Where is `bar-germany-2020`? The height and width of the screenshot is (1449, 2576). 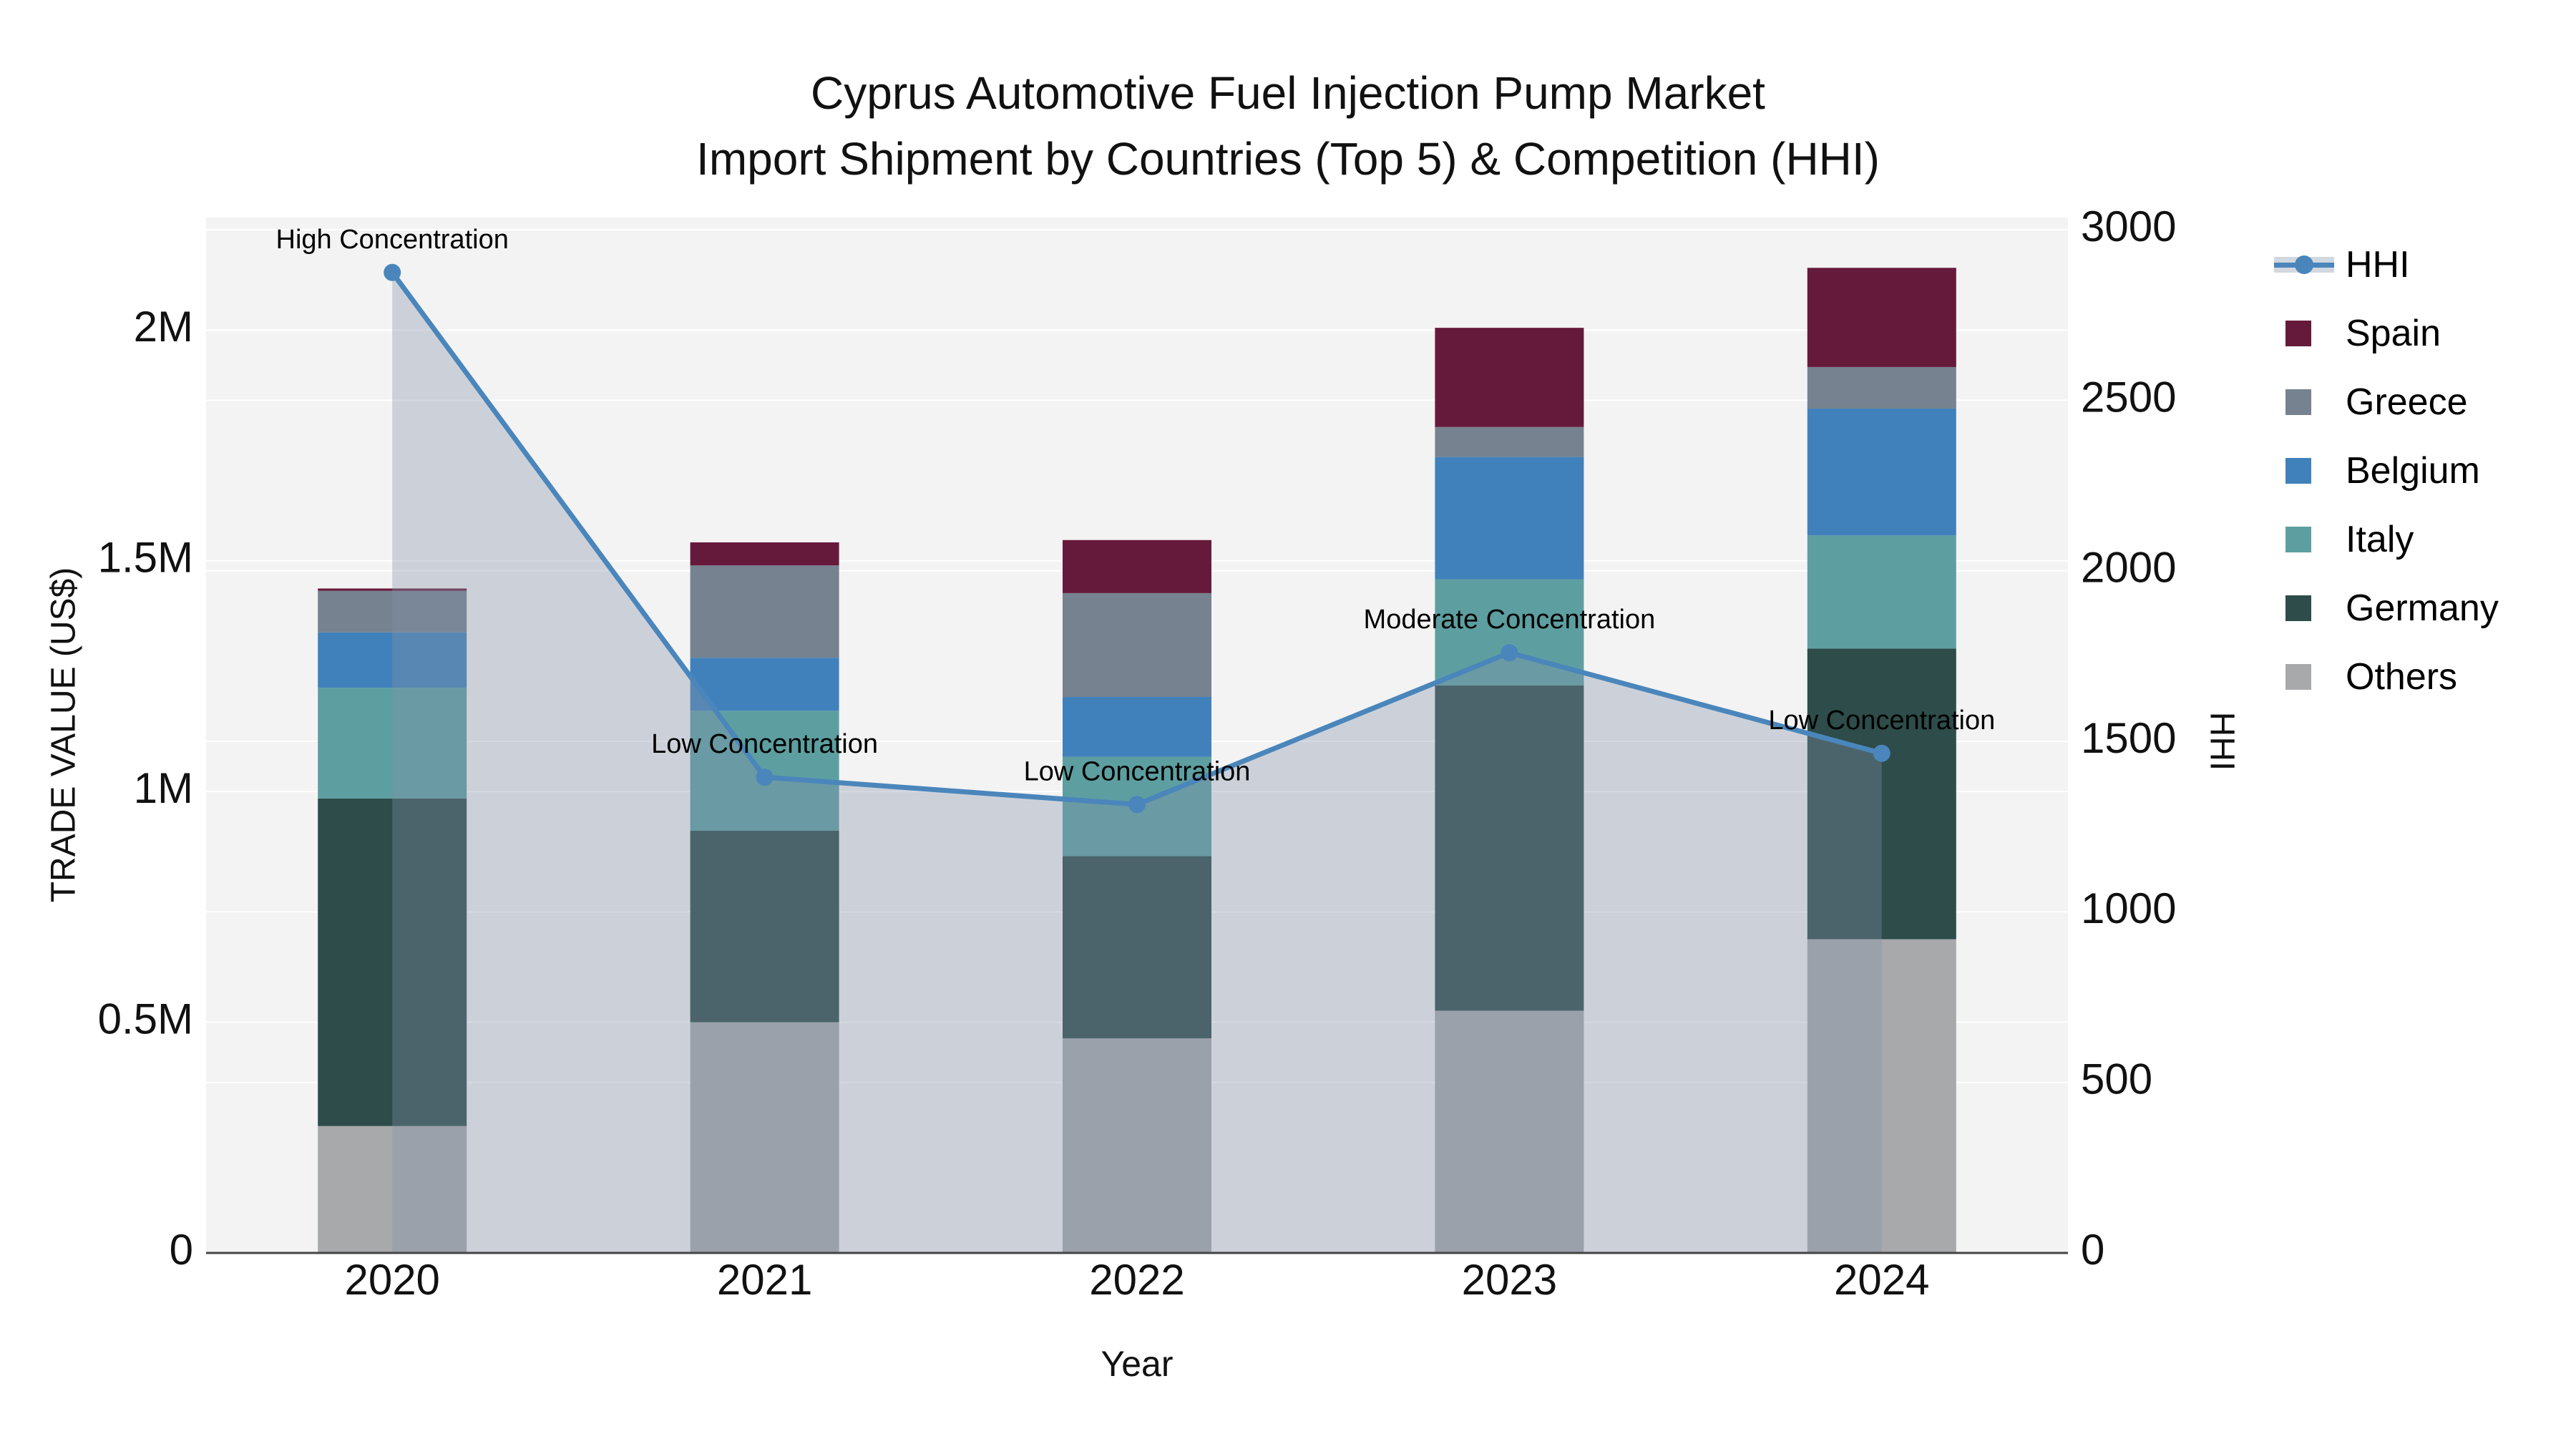
bar-germany-2020 is located at coordinates (392, 962).